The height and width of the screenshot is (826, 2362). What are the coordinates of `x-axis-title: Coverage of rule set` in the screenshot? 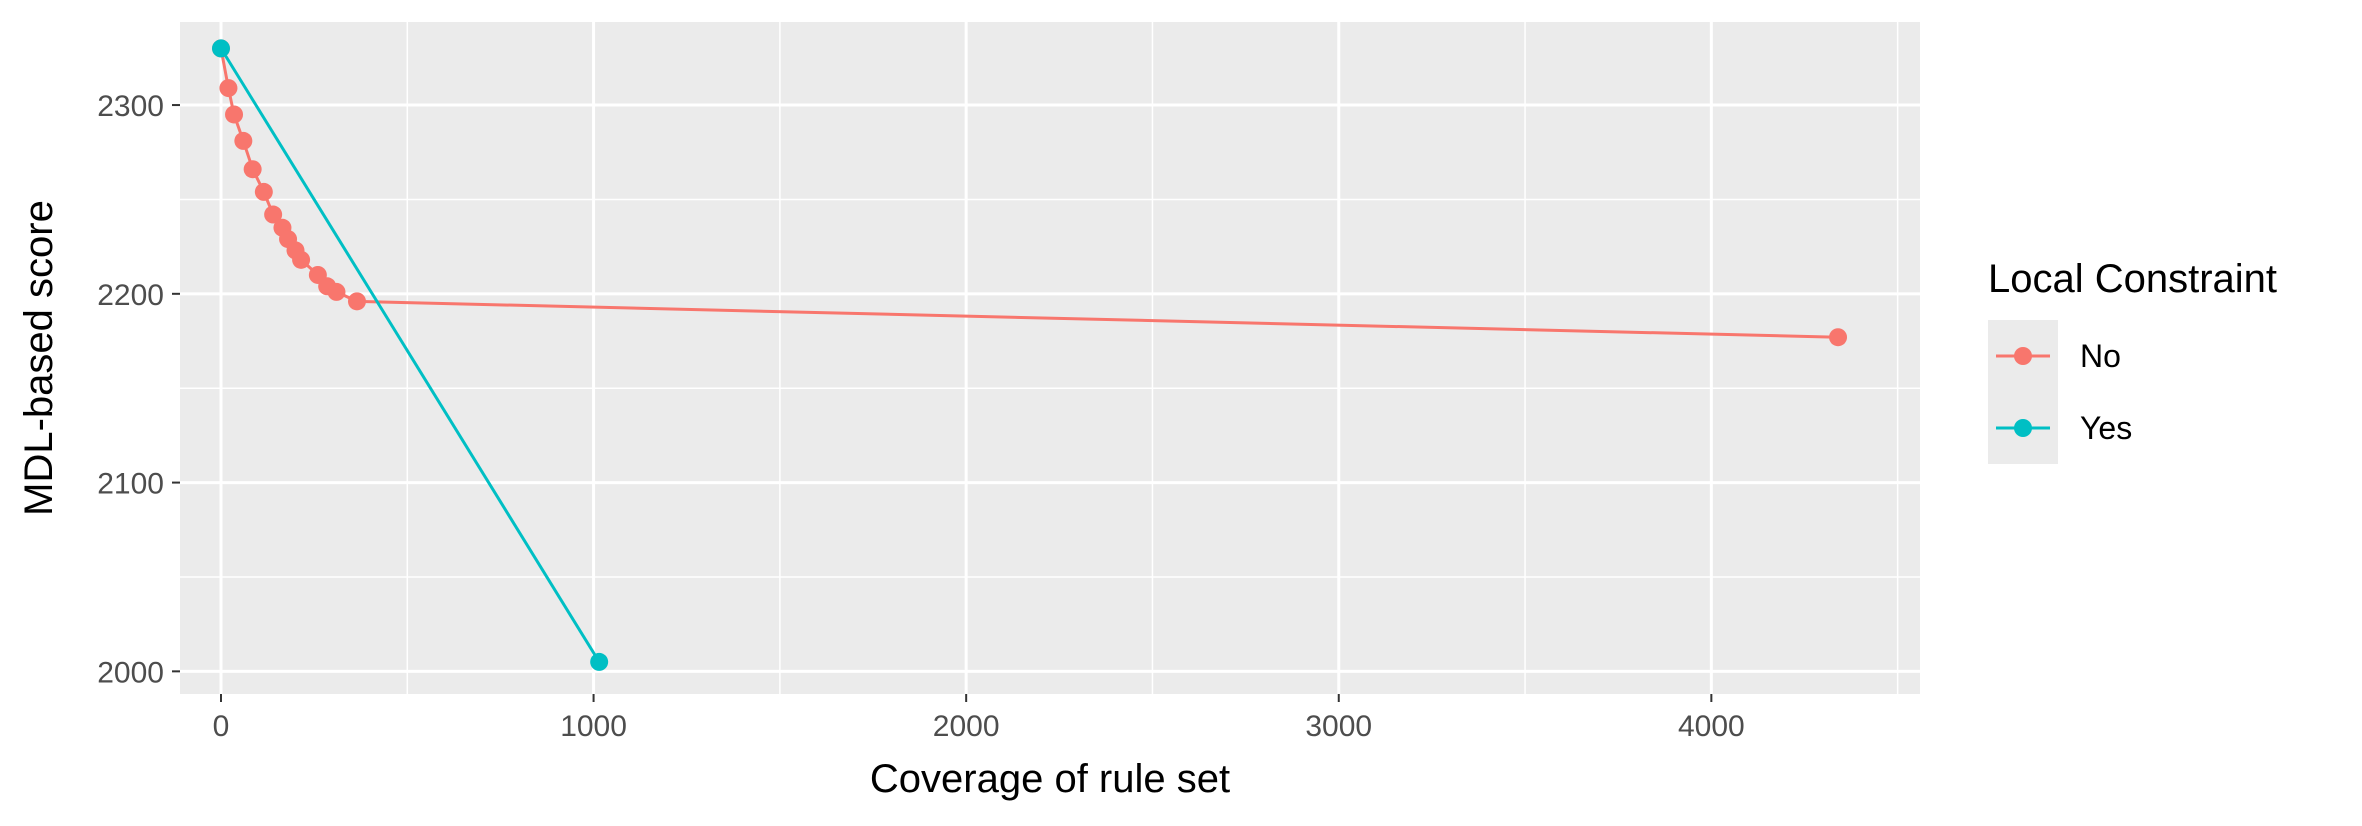 It's located at (1050, 779).